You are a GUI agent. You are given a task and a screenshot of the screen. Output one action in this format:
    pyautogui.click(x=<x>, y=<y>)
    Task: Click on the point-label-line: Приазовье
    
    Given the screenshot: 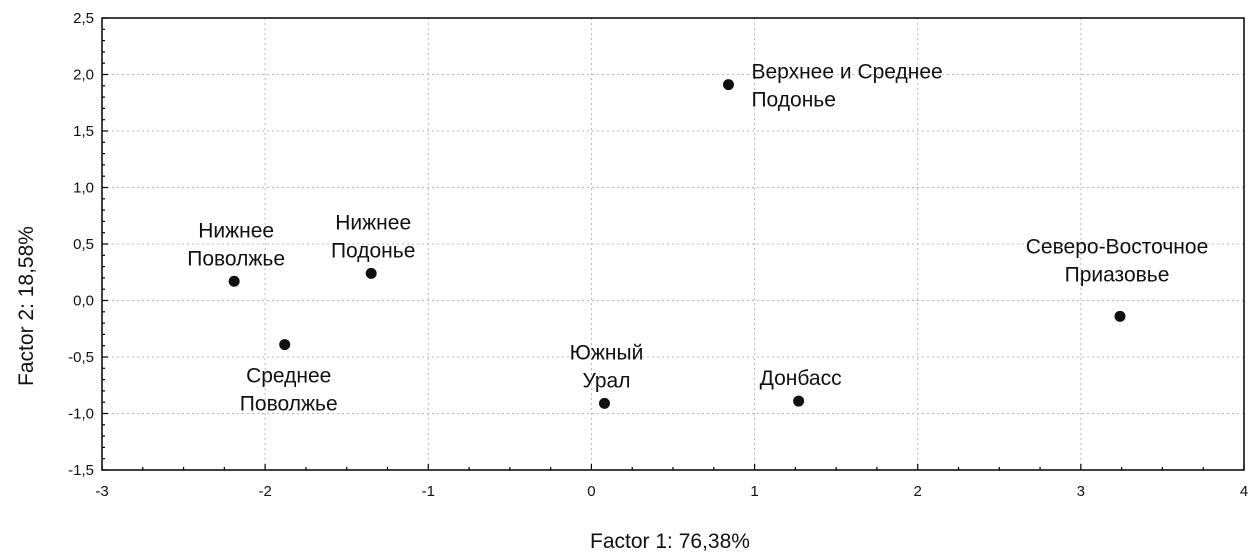 What is the action you would take?
    pyautogui.click(x=1117, y=274)
    